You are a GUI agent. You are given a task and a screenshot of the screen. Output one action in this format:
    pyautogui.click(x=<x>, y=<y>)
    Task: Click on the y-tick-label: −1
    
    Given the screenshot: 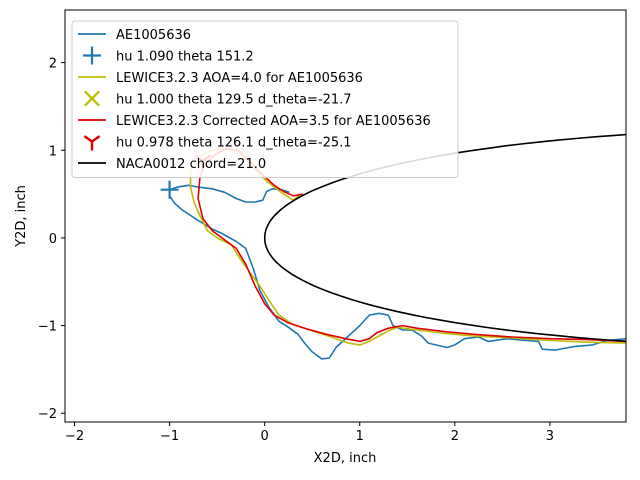 What is the action you would take?
    pyautogui.click(x=47, y=327)
    